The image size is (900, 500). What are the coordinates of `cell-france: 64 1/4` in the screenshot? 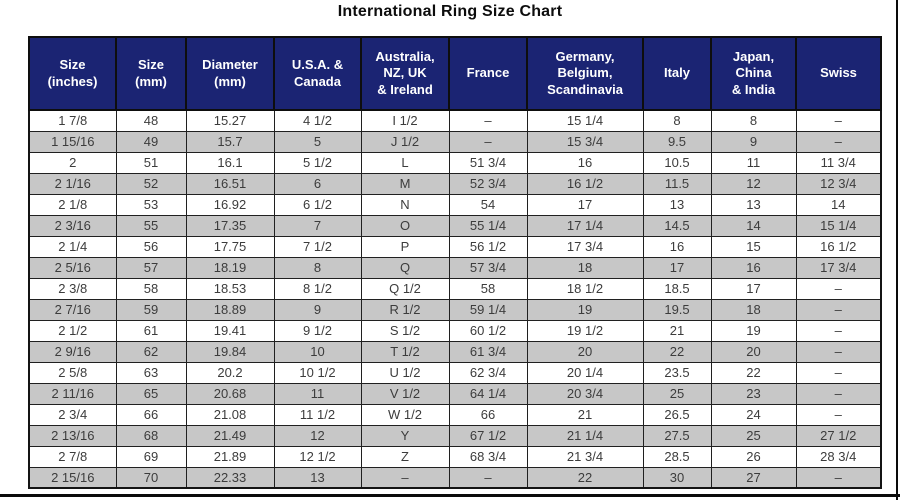 It's located at (488, 393).